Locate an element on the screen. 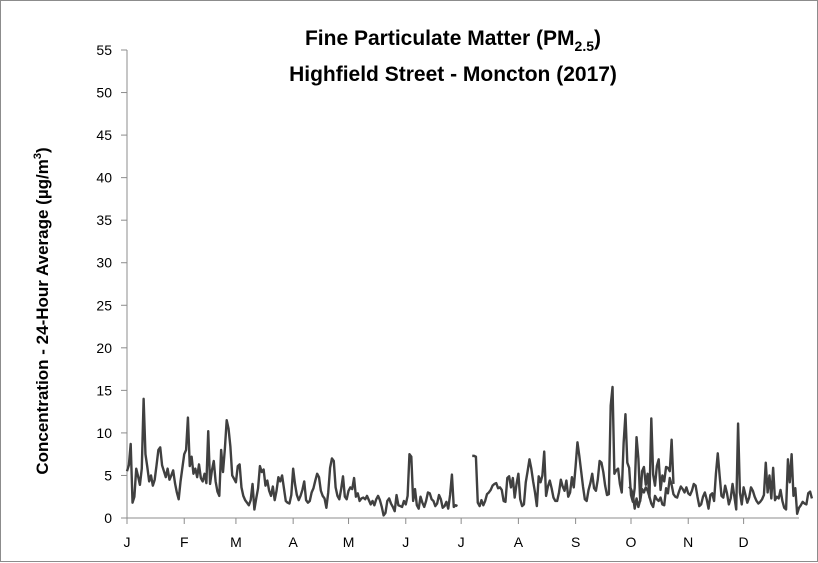  y-tick-label: 5 is located at coordinates (108, 475).